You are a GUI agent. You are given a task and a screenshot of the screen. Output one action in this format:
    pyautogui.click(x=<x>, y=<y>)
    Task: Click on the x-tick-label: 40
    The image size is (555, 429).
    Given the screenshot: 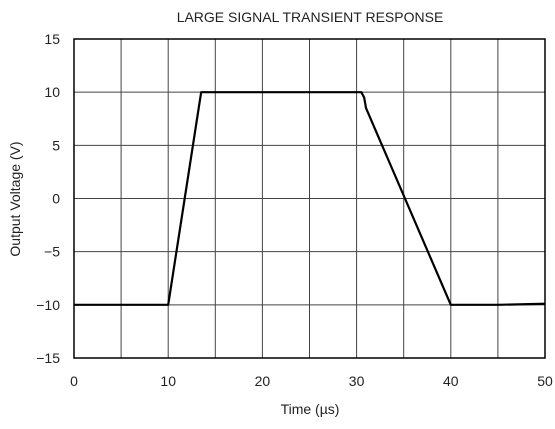 What is the action you would take?
    pyautogui.click(x=451, y=381)
    